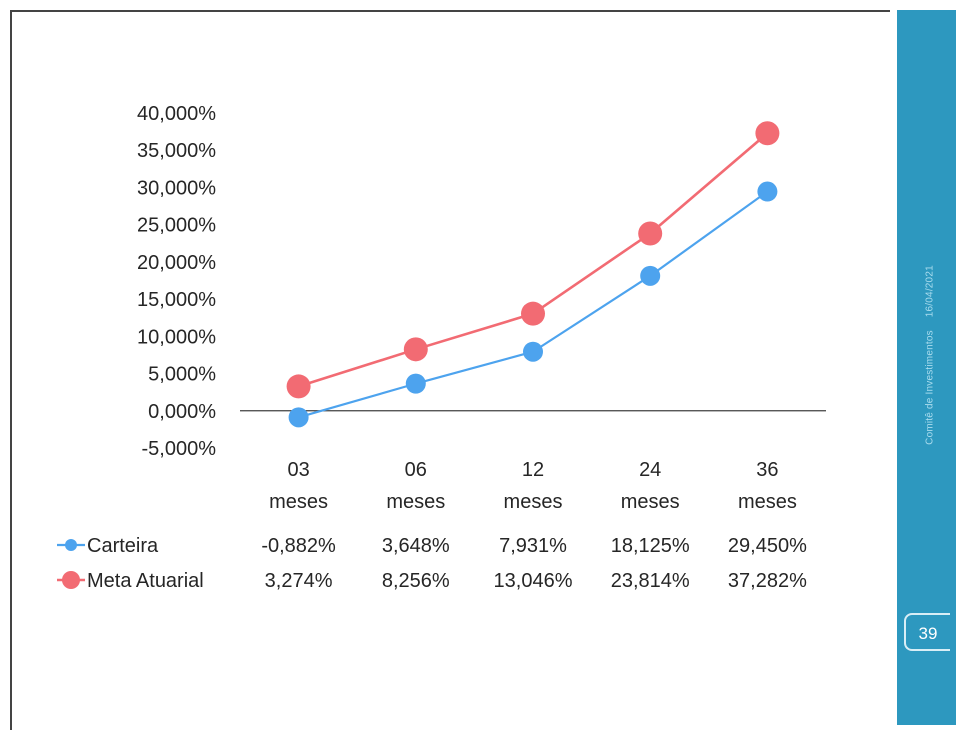 The width and height of the screenshot is (956, 730). Describe the element at coordinates (416, 581) in the screenshot. I see `data-table-cell: 8,256%` at that location.